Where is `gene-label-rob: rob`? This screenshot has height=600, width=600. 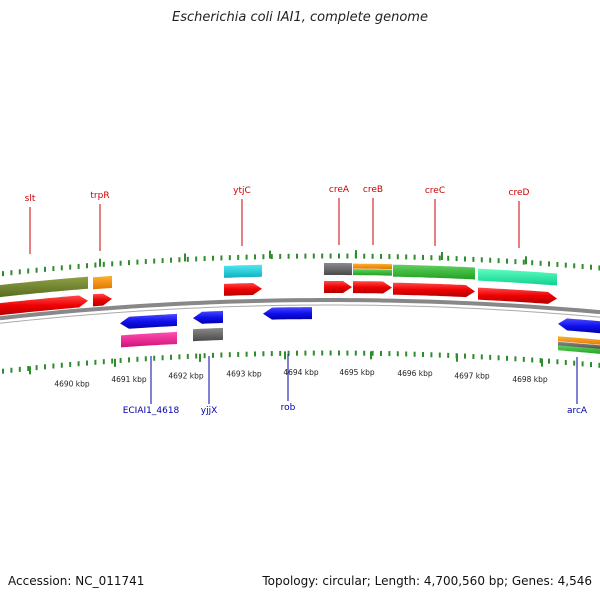 gene-label-rob: rob is located at coordinates (288, 408).